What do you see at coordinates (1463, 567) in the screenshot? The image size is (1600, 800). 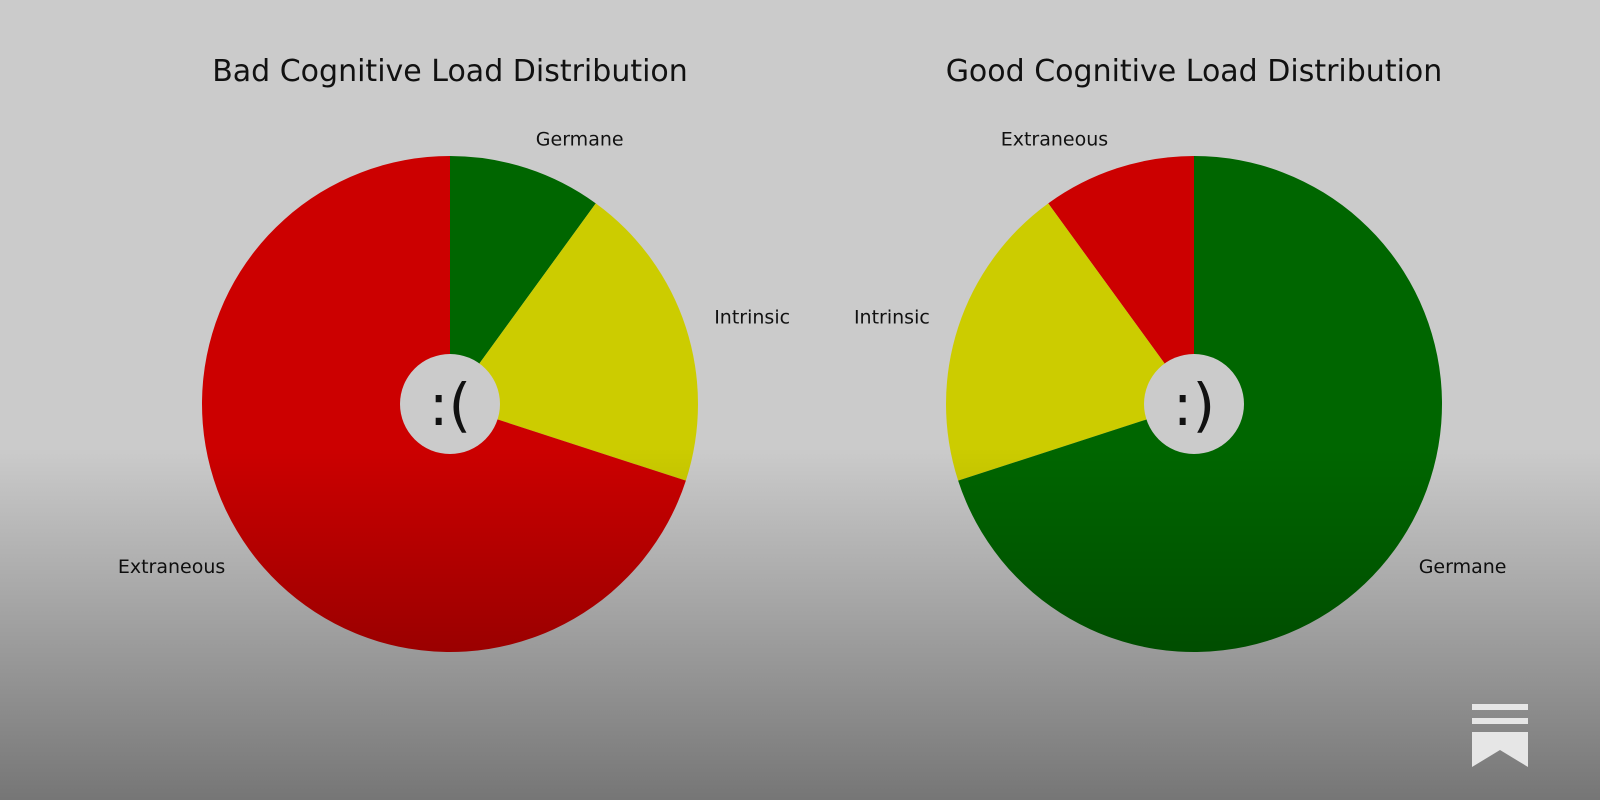 I see `good-label-germane: Germane` at bounding box center [1463, 567].